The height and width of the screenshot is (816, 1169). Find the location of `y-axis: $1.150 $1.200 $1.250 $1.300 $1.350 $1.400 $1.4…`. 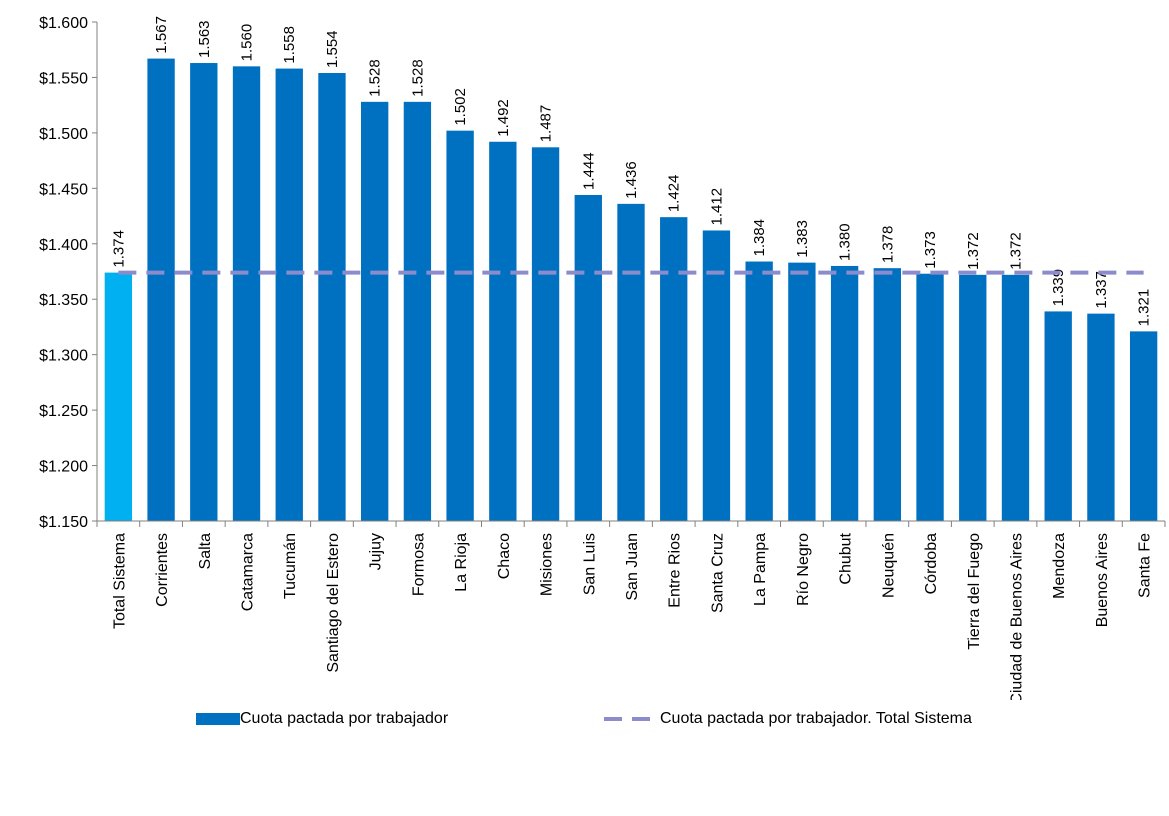

y-axis: $1.150 $1.200 $1.250 $1.300 $1.350 $1.400 $1.4… is located at coordinates (68, 273).